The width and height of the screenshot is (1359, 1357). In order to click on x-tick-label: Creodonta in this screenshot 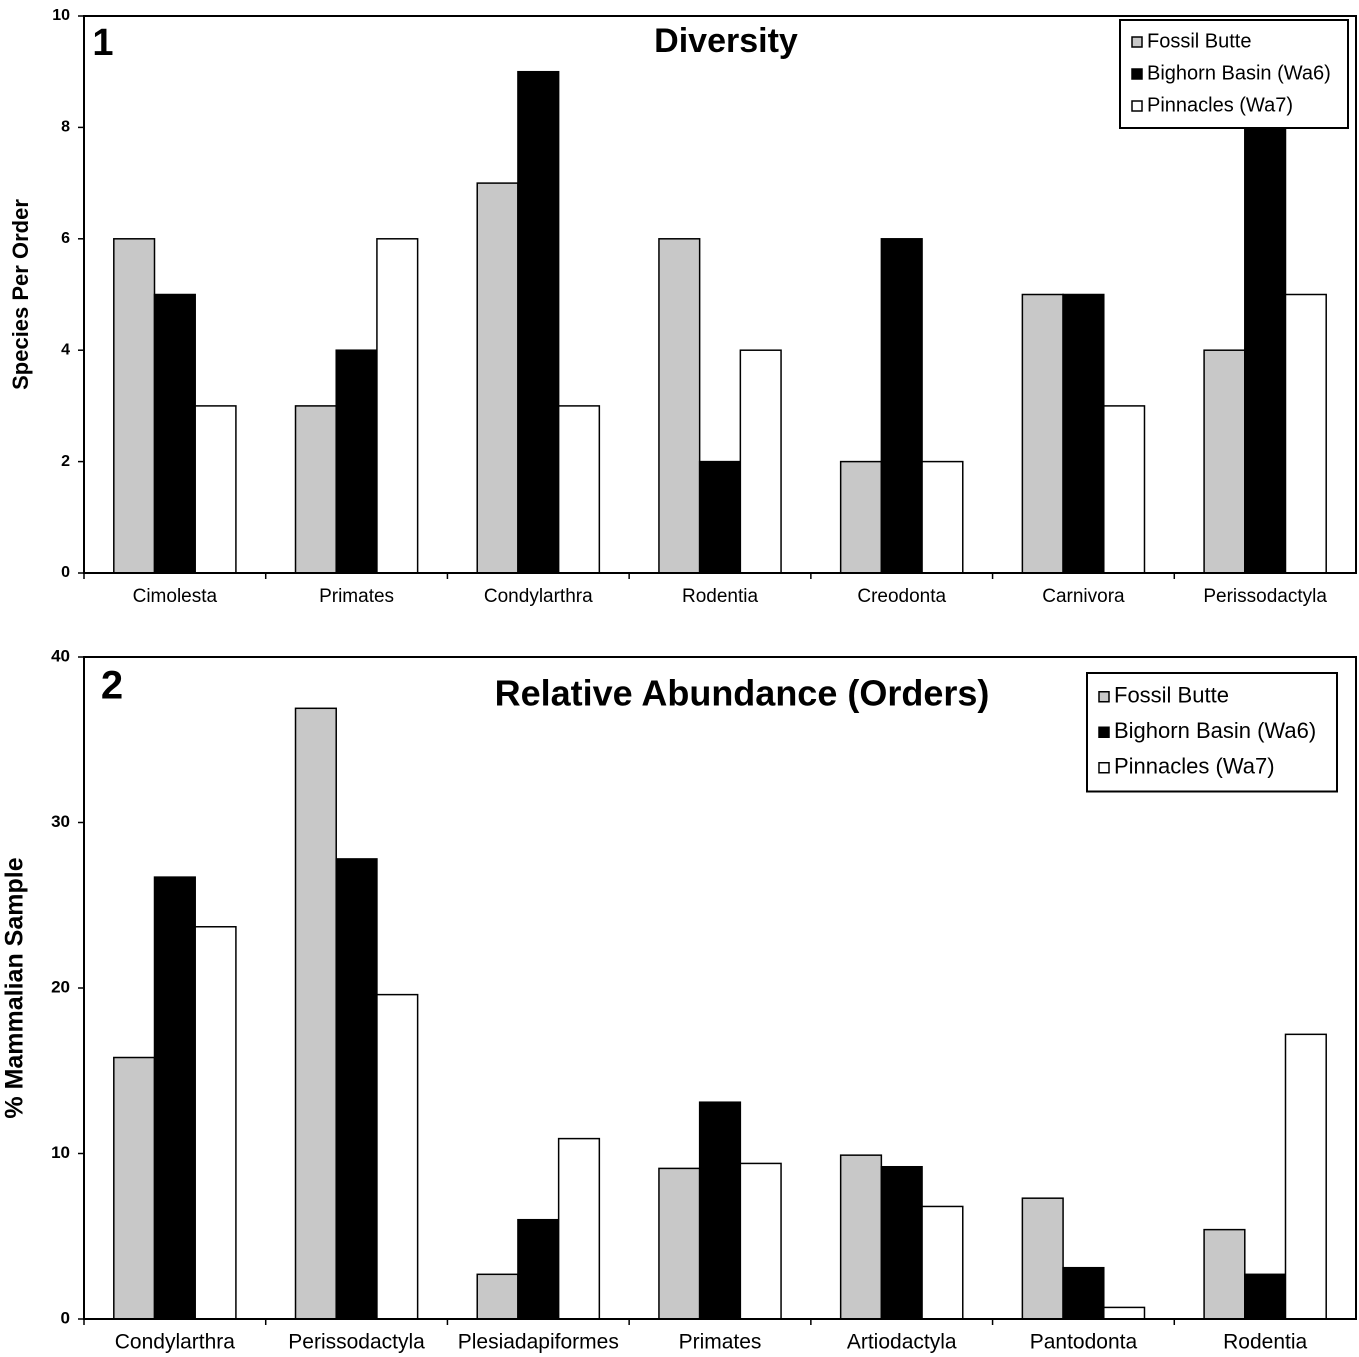, I will do `click(901, 596)`.